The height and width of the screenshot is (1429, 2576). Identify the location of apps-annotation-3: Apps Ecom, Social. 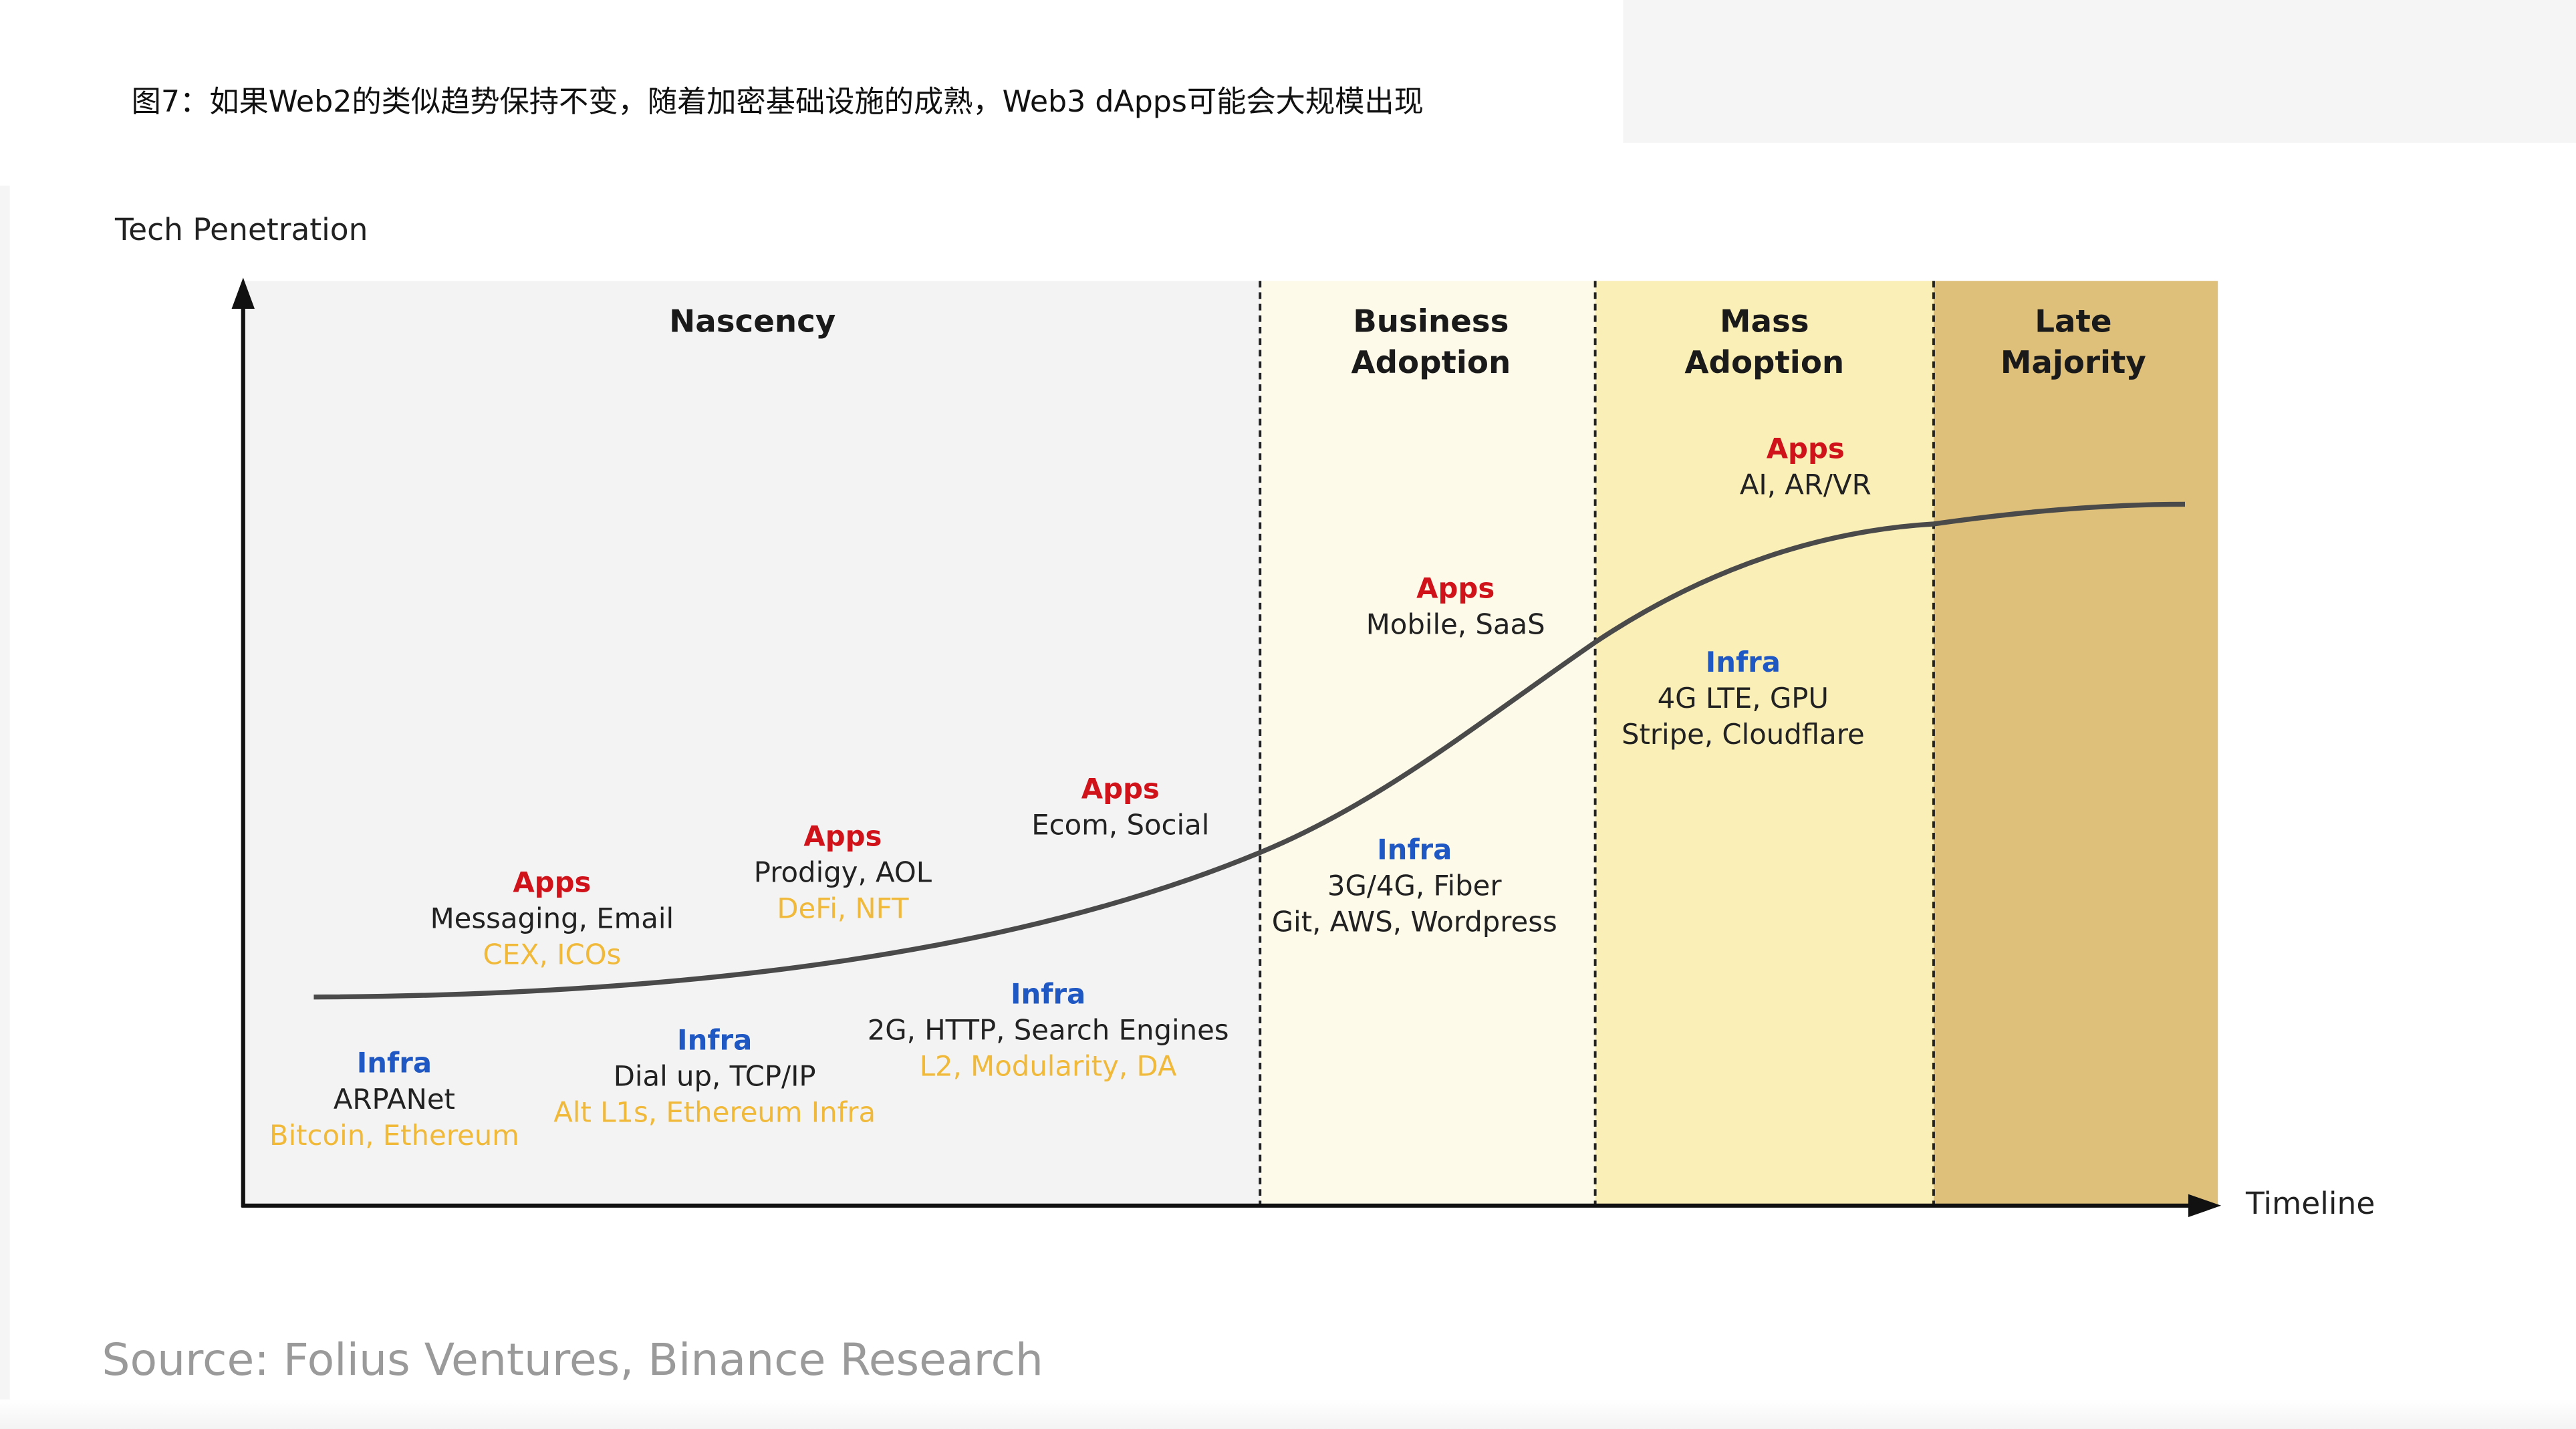
(1120, 808).